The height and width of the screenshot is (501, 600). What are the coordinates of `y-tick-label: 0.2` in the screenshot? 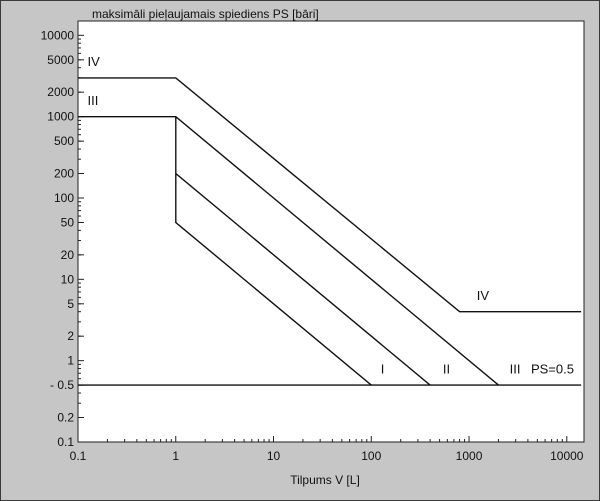 It's located at (65, 418).